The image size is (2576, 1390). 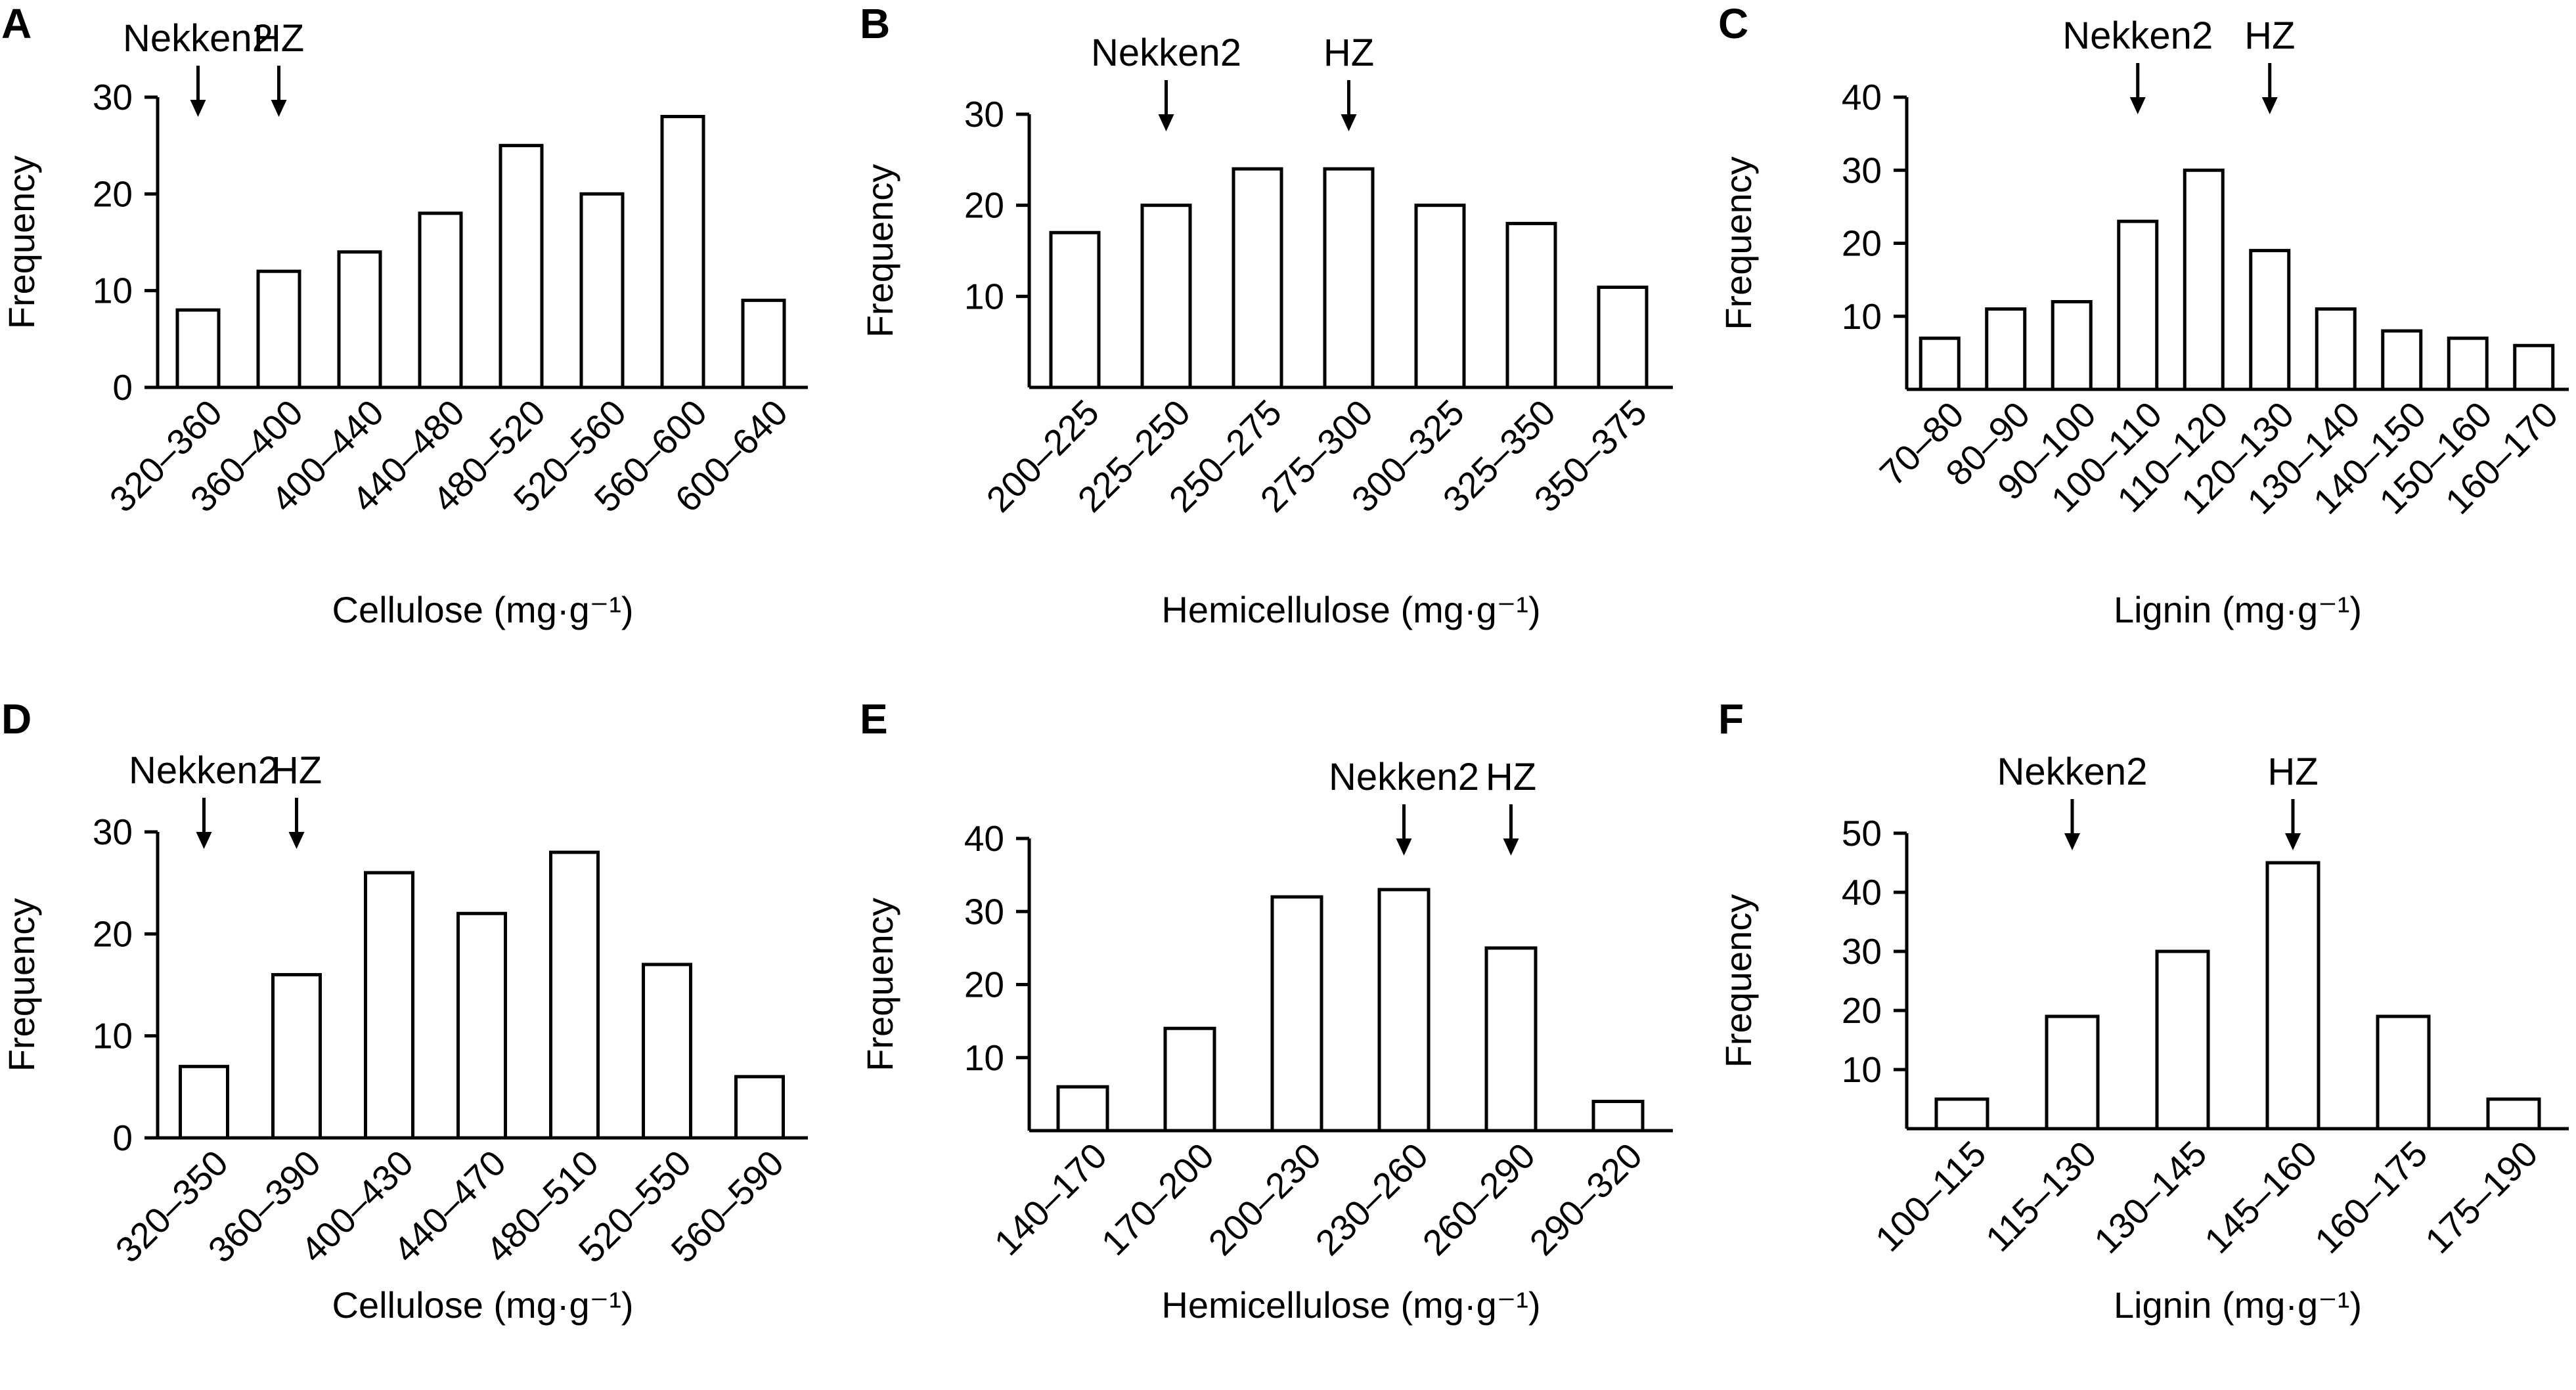 What do you see at coordinates (1930, 1196) in the screenshot?
I see `x-tick-label: 100–115` at bounding box center [1930, 1196].